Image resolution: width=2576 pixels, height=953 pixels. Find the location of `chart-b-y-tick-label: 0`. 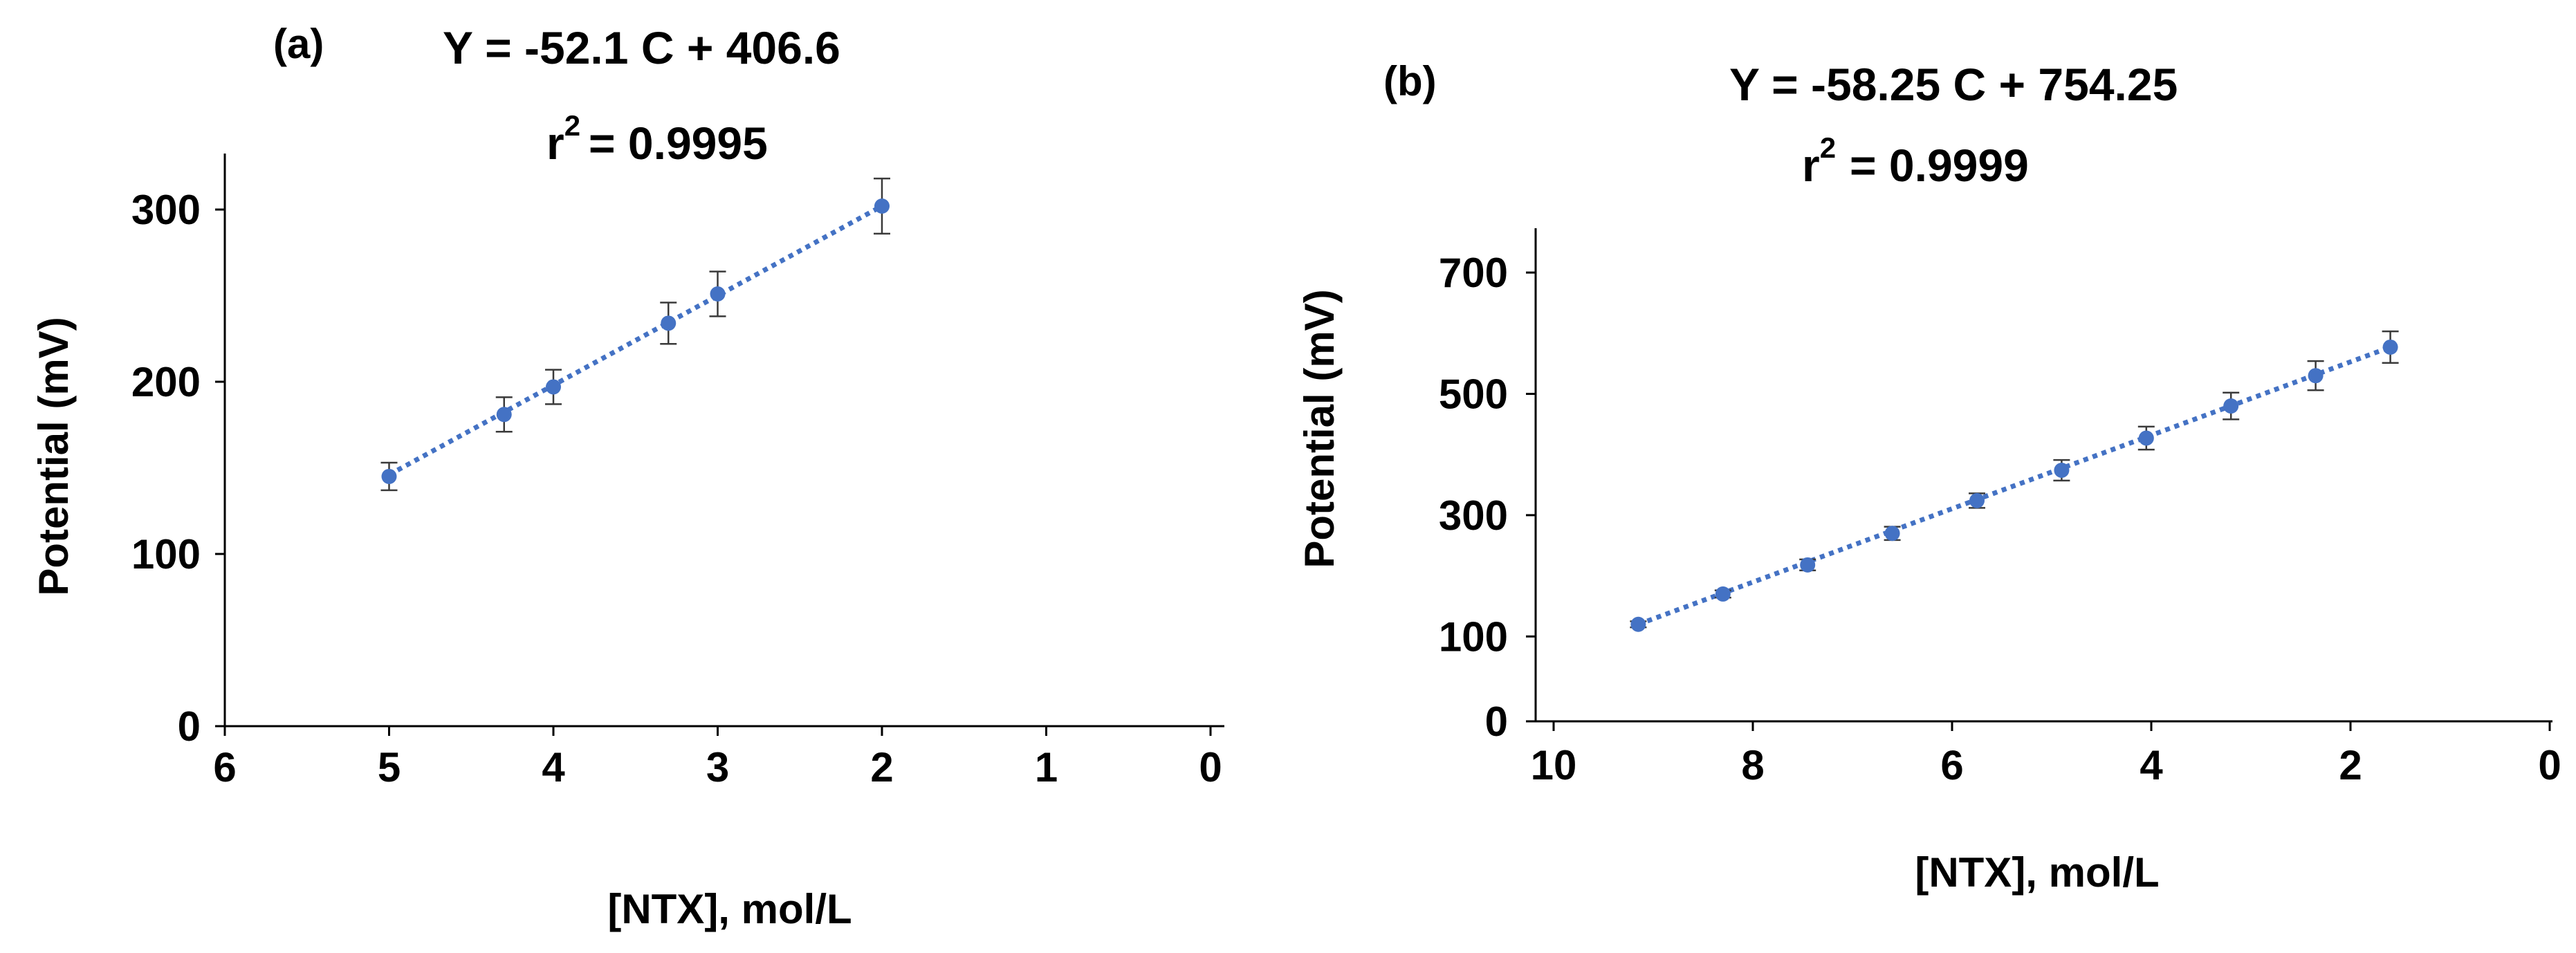

chart-b-y-tick-label: 0 is located at coordinates (1496, 721).